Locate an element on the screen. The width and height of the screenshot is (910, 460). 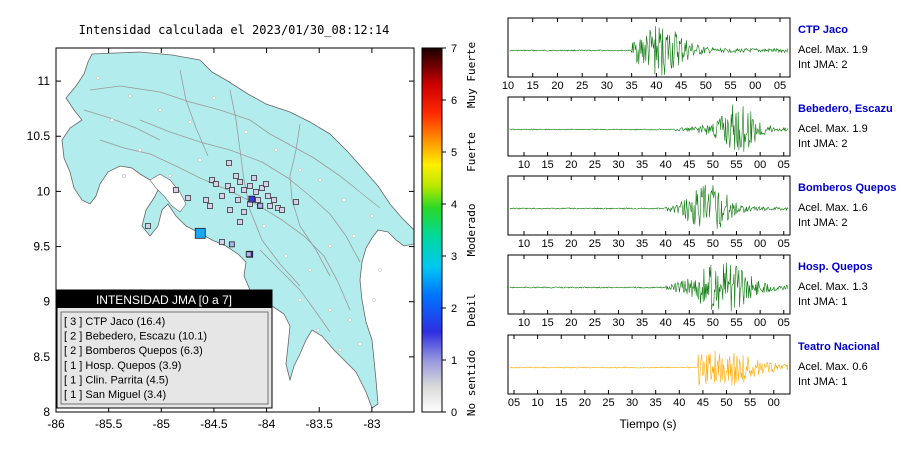
colorbar-gradient is located at coordinates (432, 230).